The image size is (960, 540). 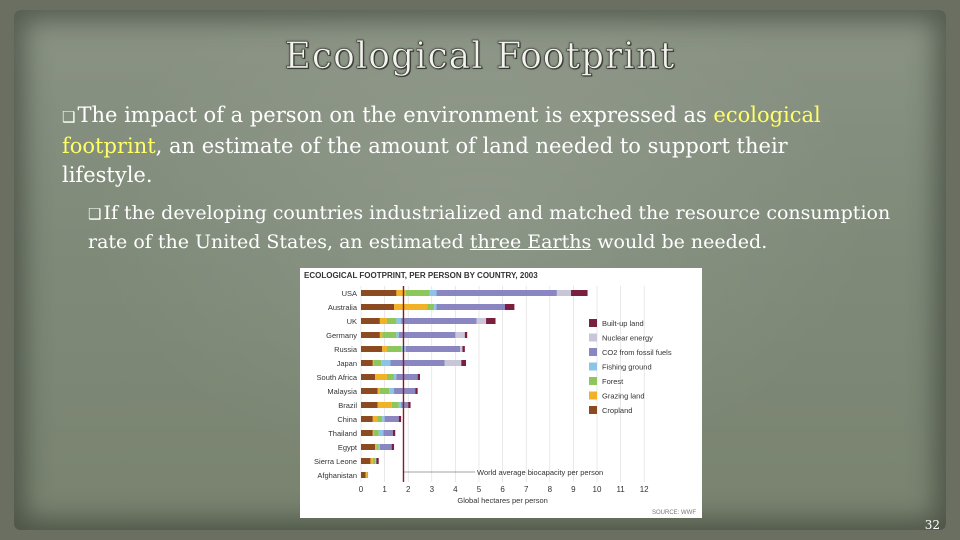 What do you see at coordinates (530, 242) in the screenshot?
I see `bullet-2-underlined: three Earths` at bounding box center [530, 242].